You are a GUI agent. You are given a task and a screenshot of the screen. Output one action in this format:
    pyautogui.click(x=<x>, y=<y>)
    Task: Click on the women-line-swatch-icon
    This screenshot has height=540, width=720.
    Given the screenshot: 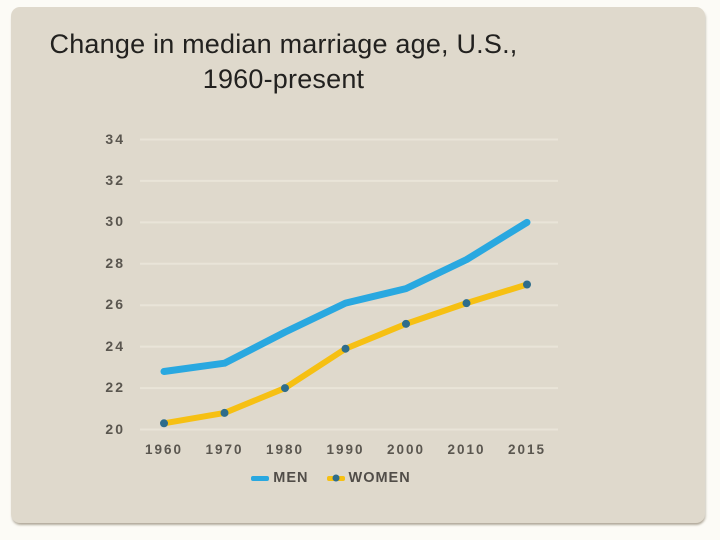 What is the action you would take?
    pyautogui.click(x=335, y=478)
    